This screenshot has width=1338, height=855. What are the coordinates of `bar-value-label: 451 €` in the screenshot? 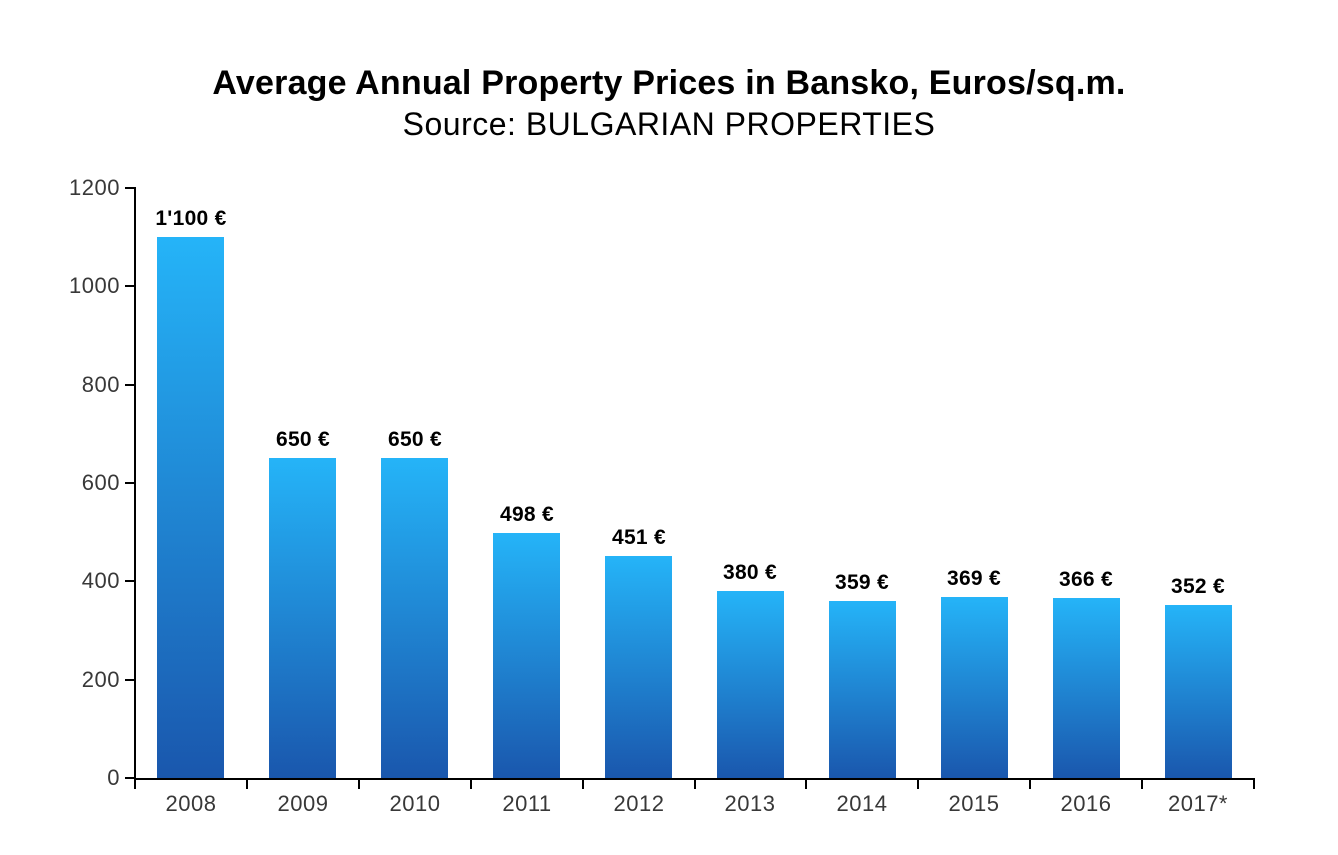 It's located at (639, 537).